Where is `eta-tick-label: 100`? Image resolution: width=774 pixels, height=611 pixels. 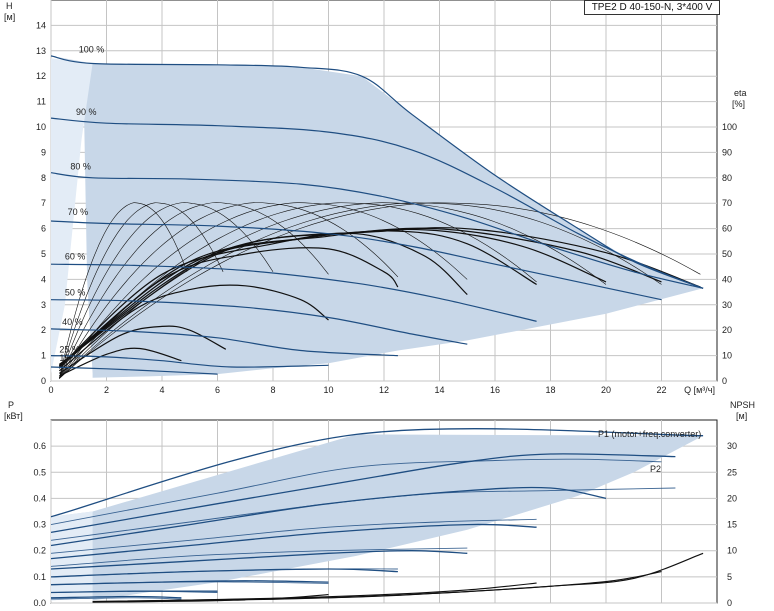
eta-tick-label: 100 is located at coordinates (729, 127).